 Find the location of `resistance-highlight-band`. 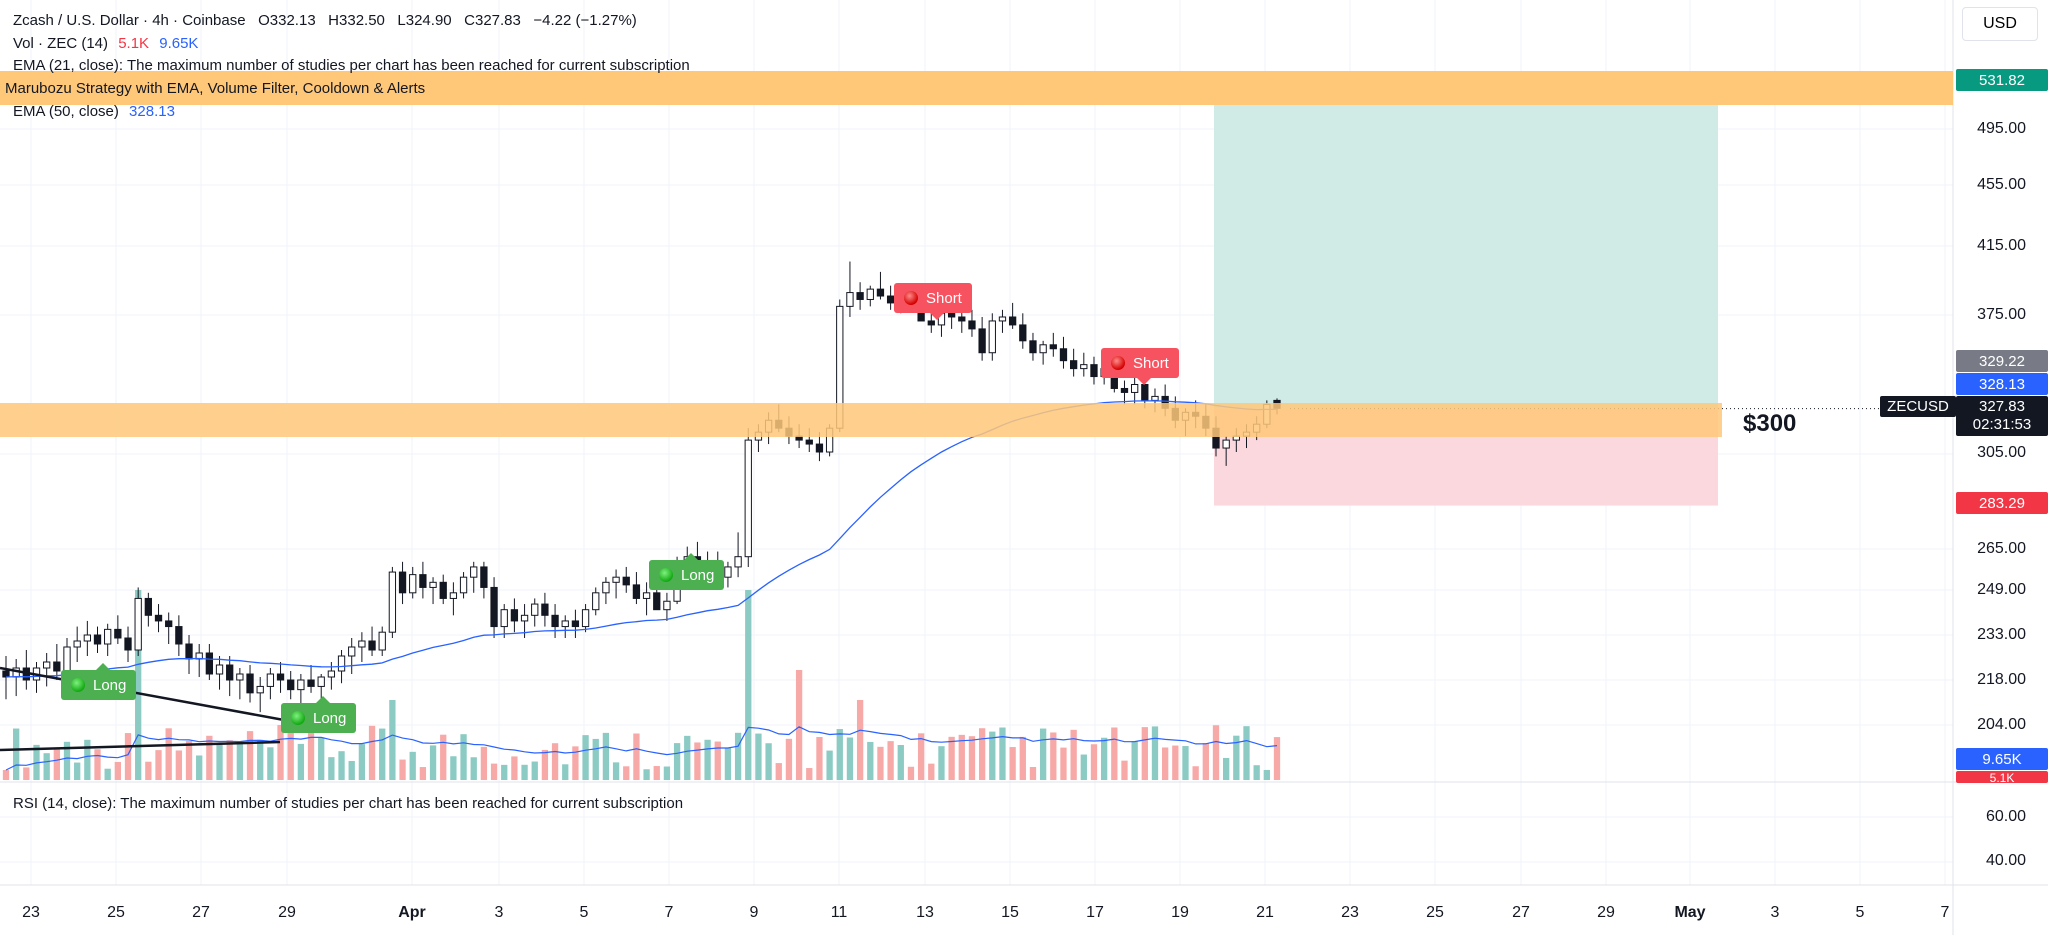

resistance-highlight-band is located at coordinates (976, 88).